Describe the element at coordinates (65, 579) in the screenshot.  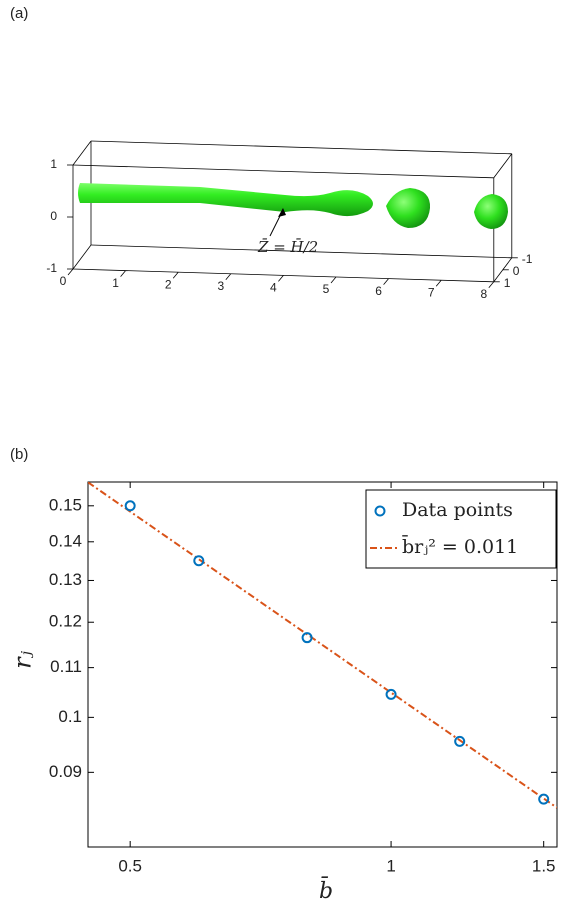
I see `y-tick-label: 0.13` at that location.